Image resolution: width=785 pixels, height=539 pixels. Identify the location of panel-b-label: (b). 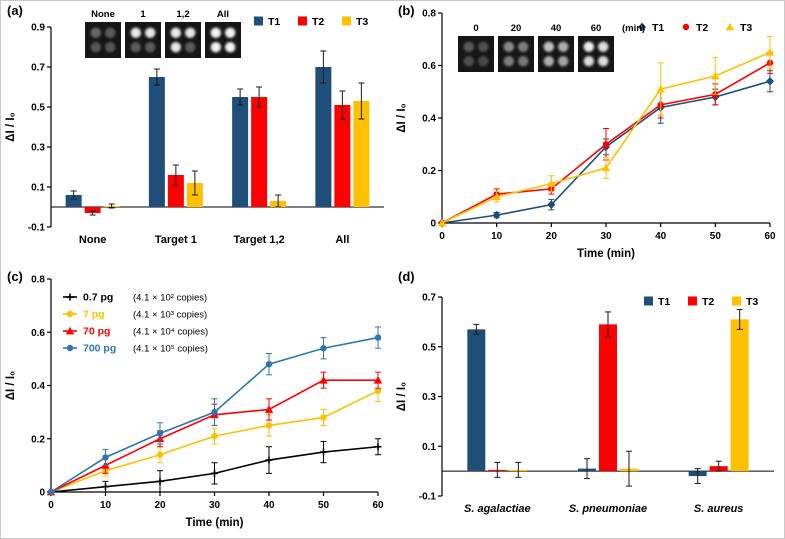
(406, 10).